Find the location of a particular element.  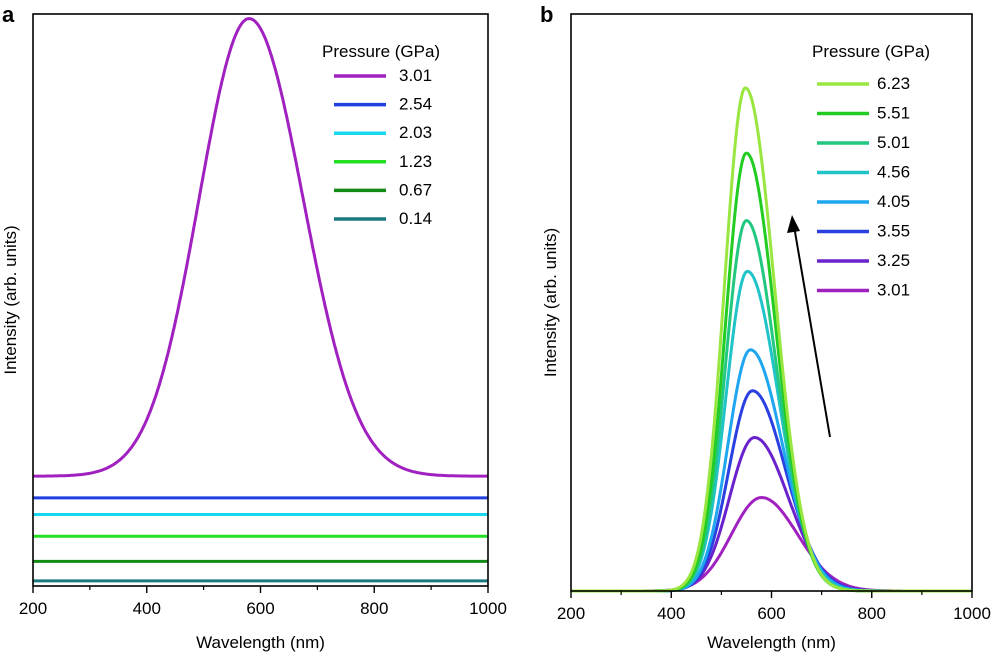

legend-label: 5.01 is located at coordinates (893, 142).